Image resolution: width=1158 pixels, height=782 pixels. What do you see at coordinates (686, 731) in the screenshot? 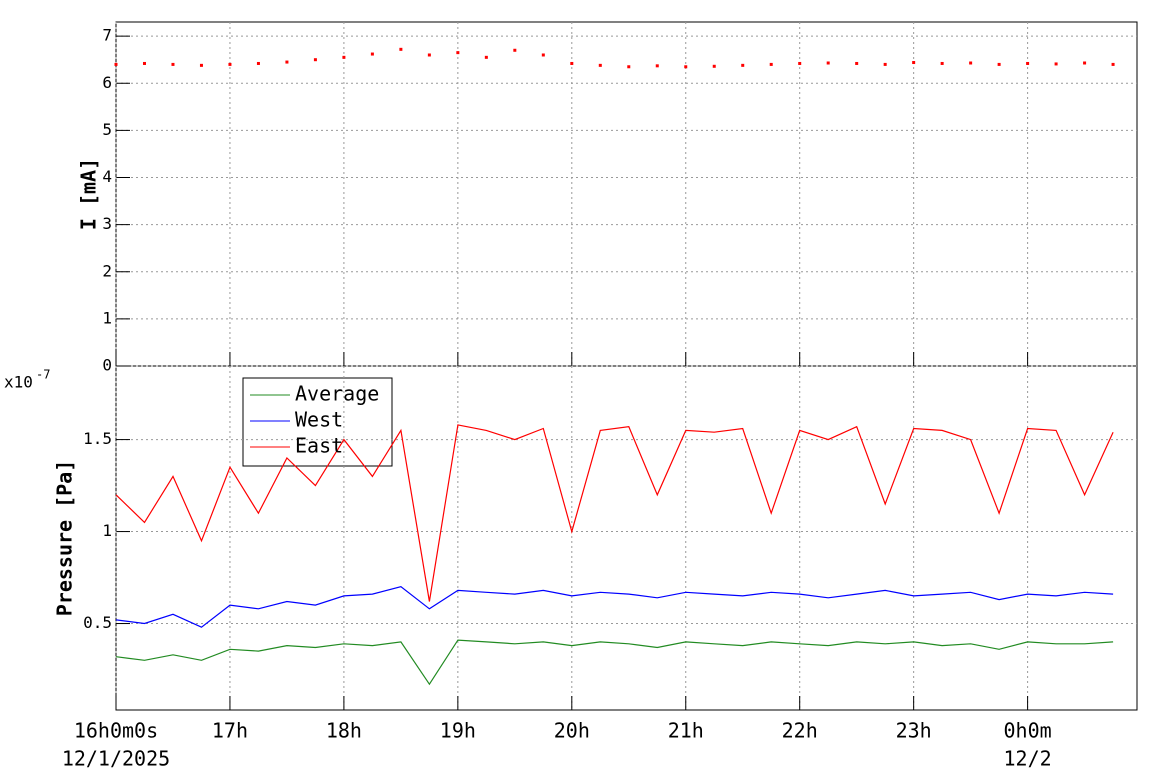
I see `x-tick-label: 21h` at bounding box center [686, 731].